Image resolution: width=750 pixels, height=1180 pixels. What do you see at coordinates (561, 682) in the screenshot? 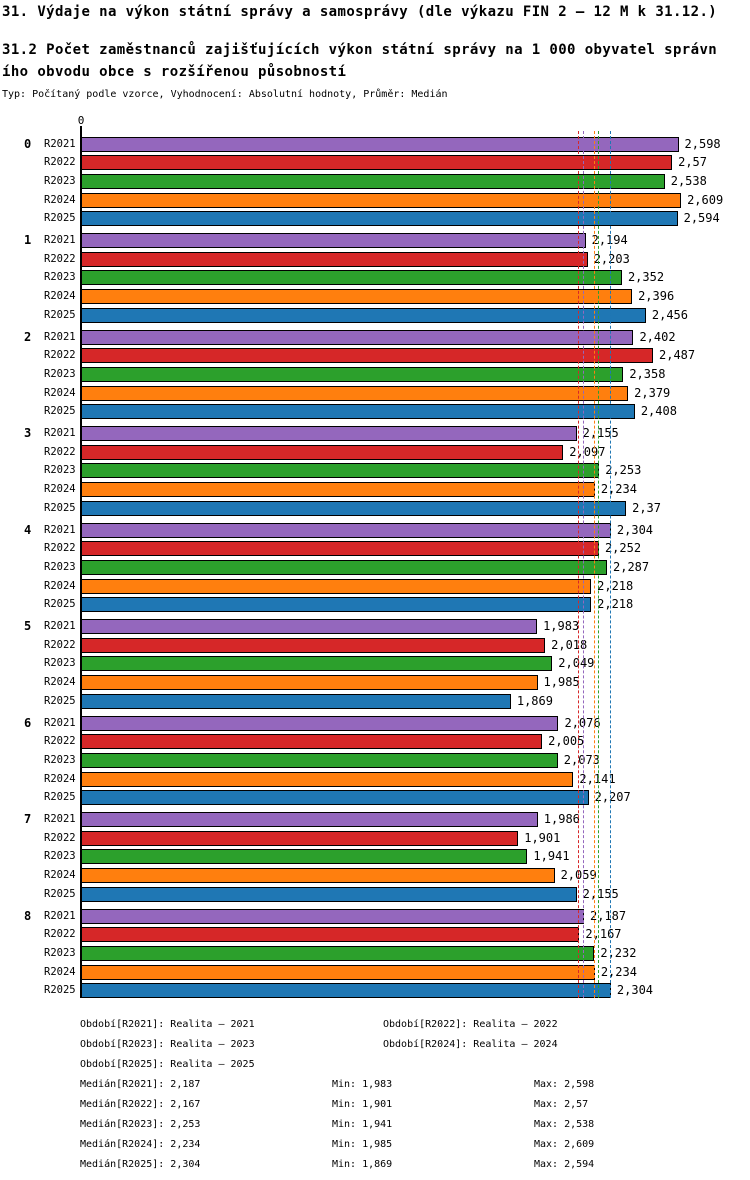
I see `chart-value-label: 1,985` at bounding box center [561, 682].